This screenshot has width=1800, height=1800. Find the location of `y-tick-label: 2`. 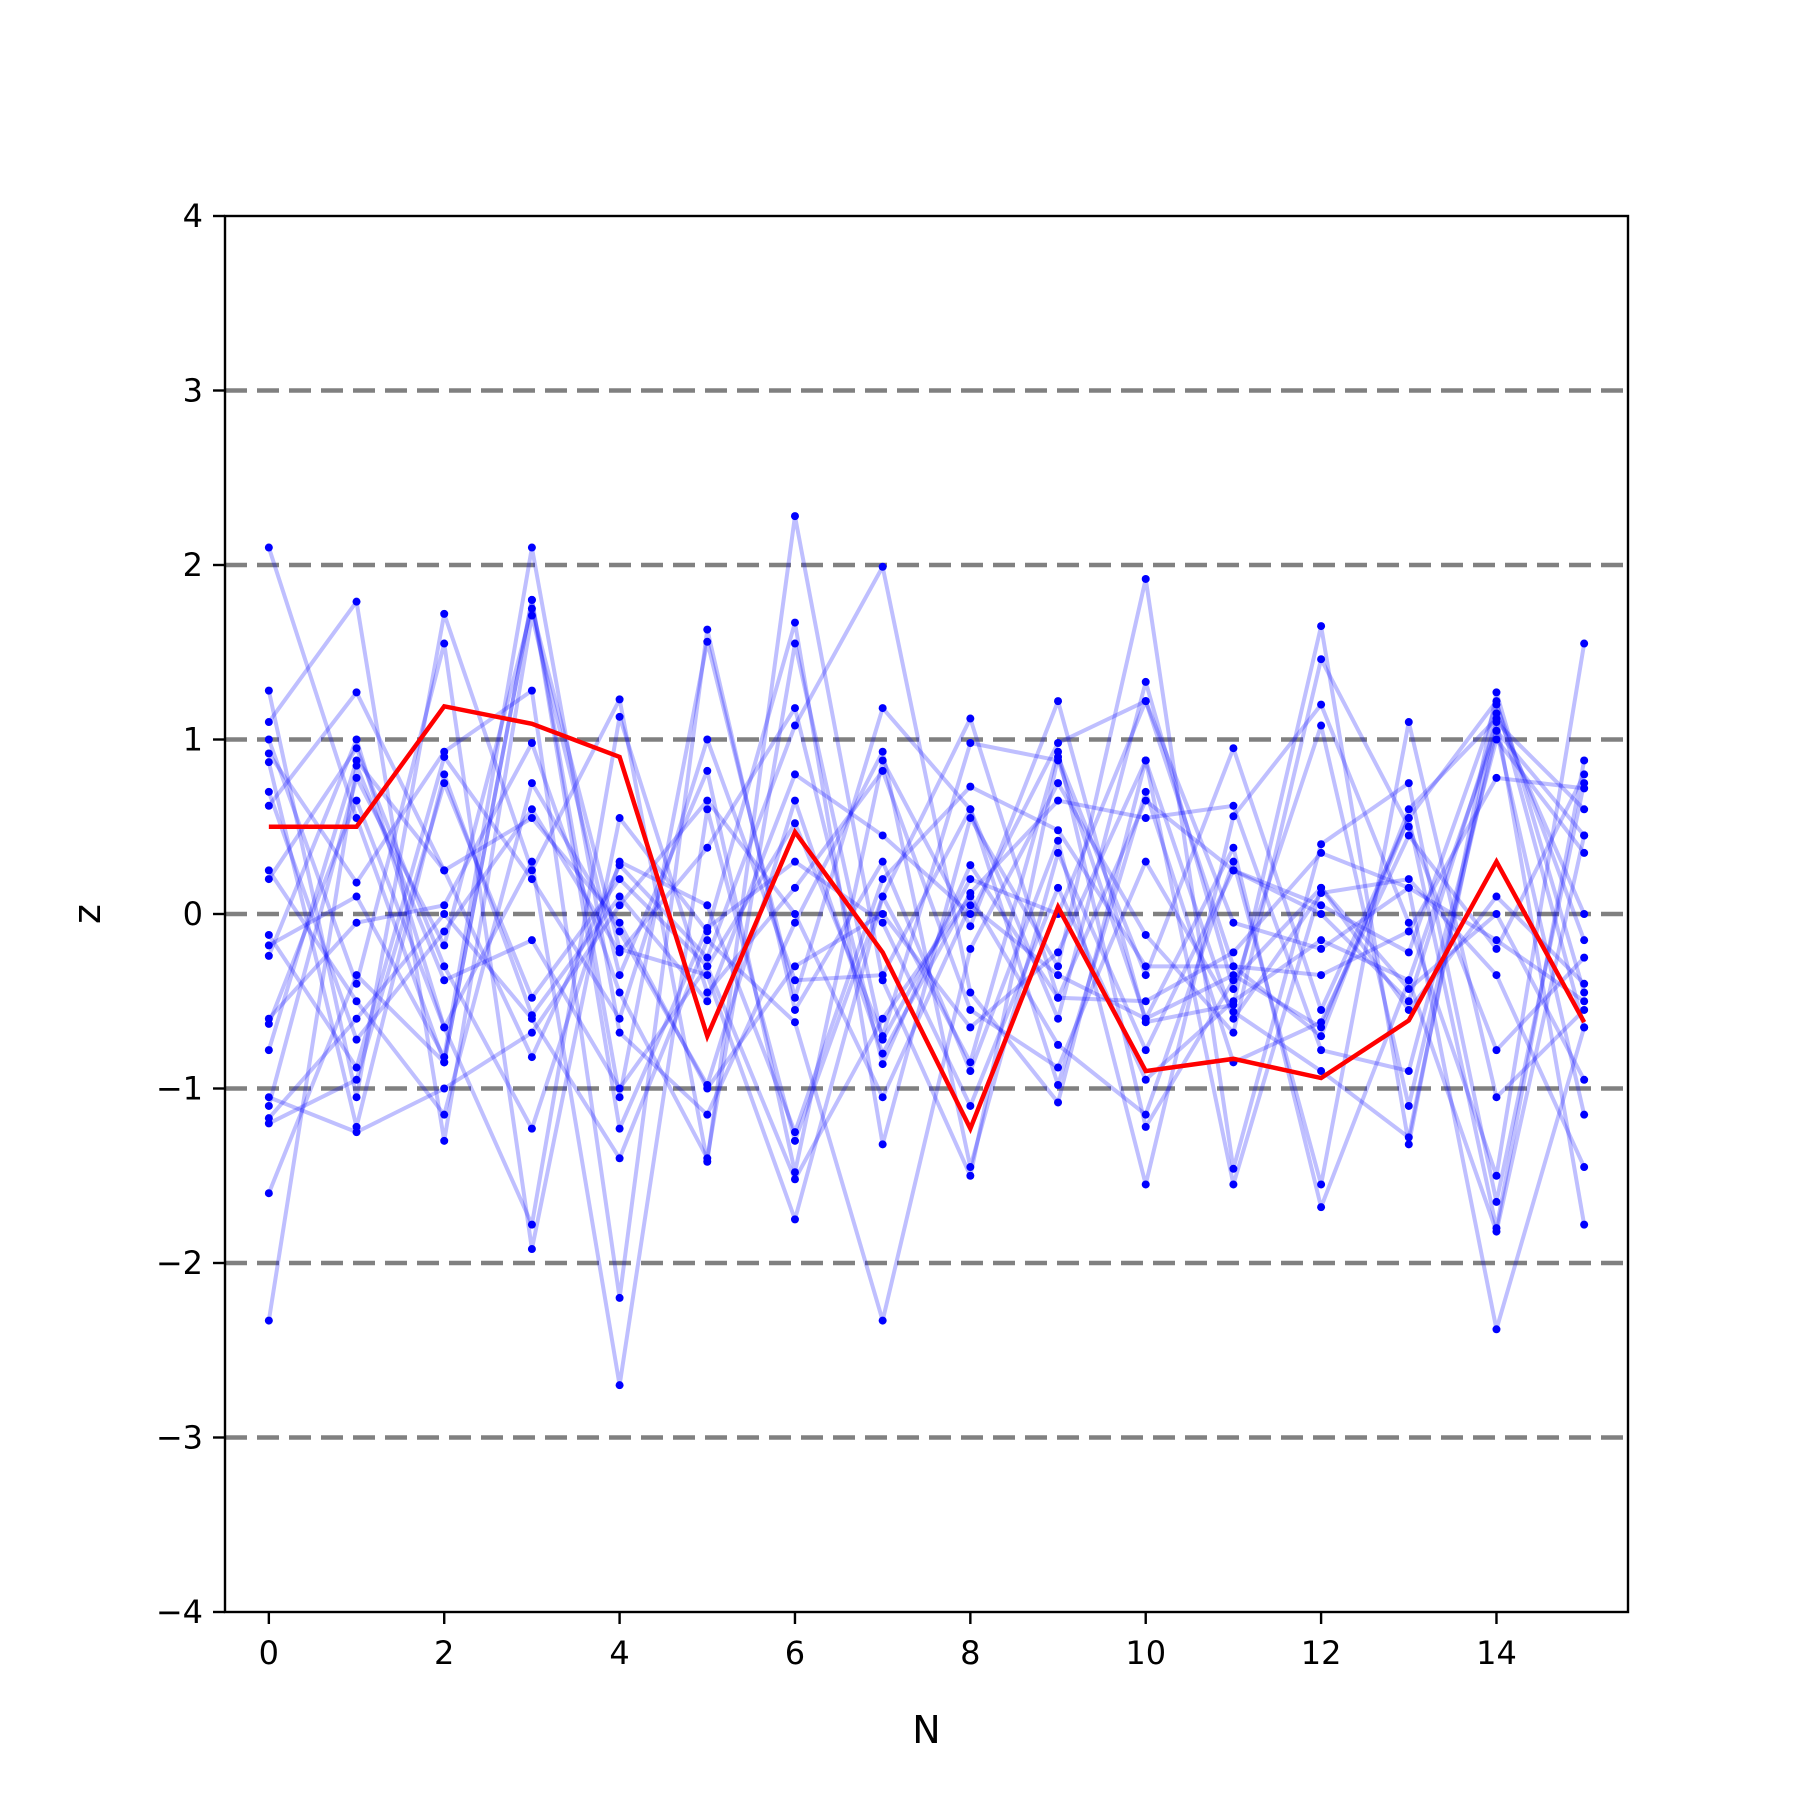

y-tick-label: 2 is located at coordinates (193, 565).